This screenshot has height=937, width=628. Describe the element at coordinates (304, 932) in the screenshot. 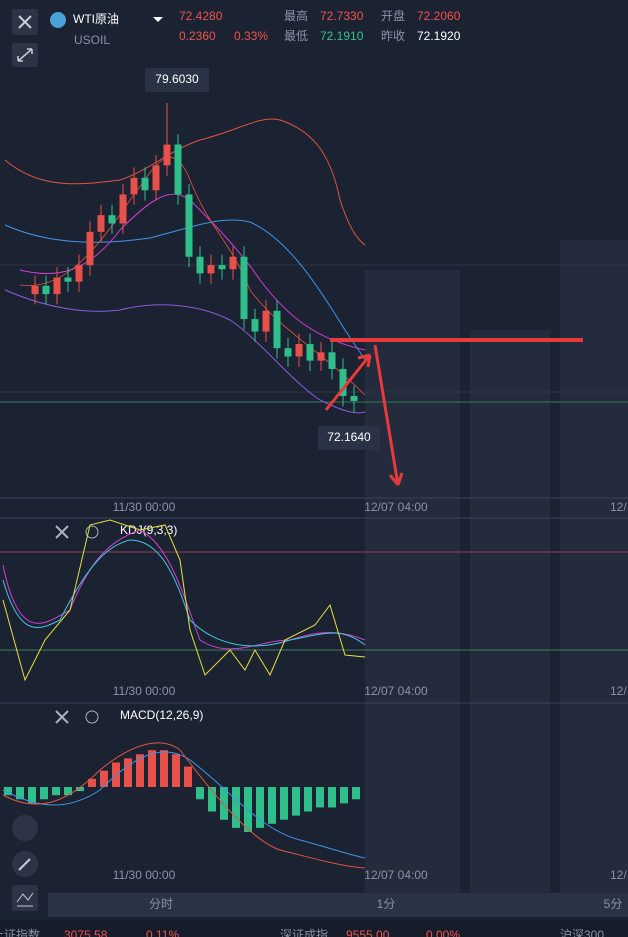

I see `ticker-name: 深证成指` at that location.